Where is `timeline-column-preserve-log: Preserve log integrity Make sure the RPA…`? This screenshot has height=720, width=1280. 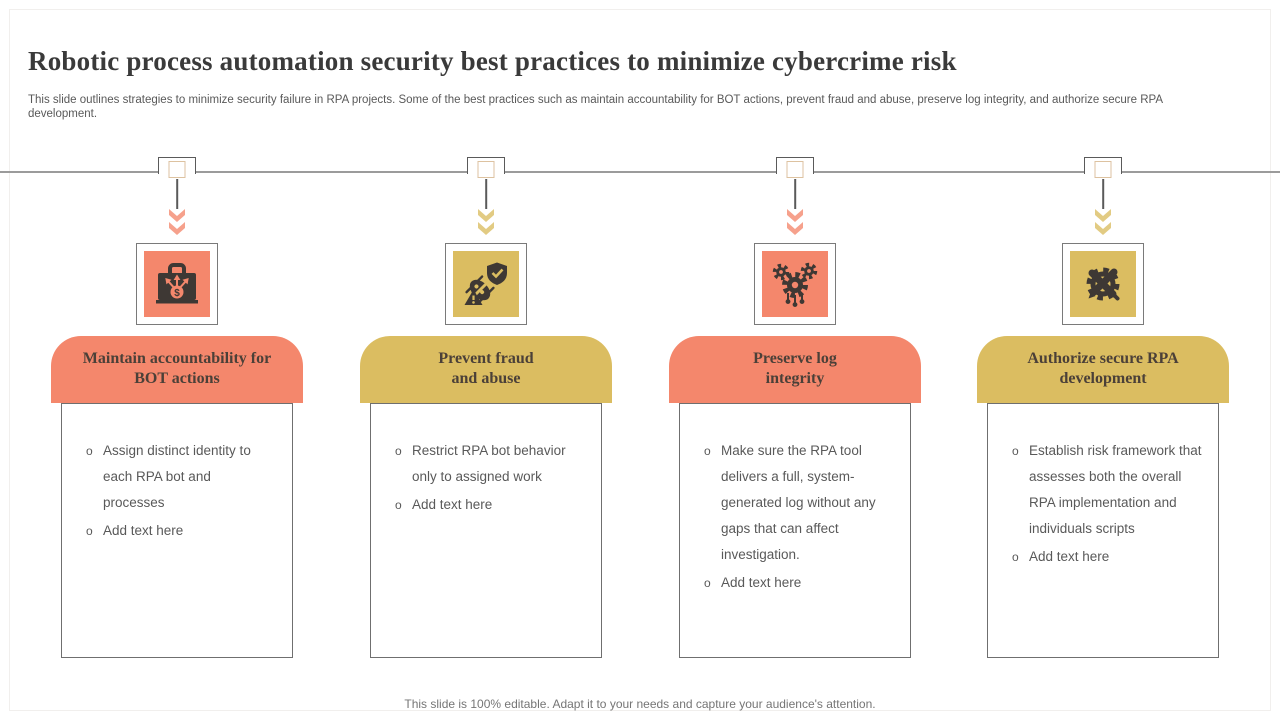 timeline-column-preserve-log: Preserve log integrity Make sure the RPA… is located at coordinates (795, 420).